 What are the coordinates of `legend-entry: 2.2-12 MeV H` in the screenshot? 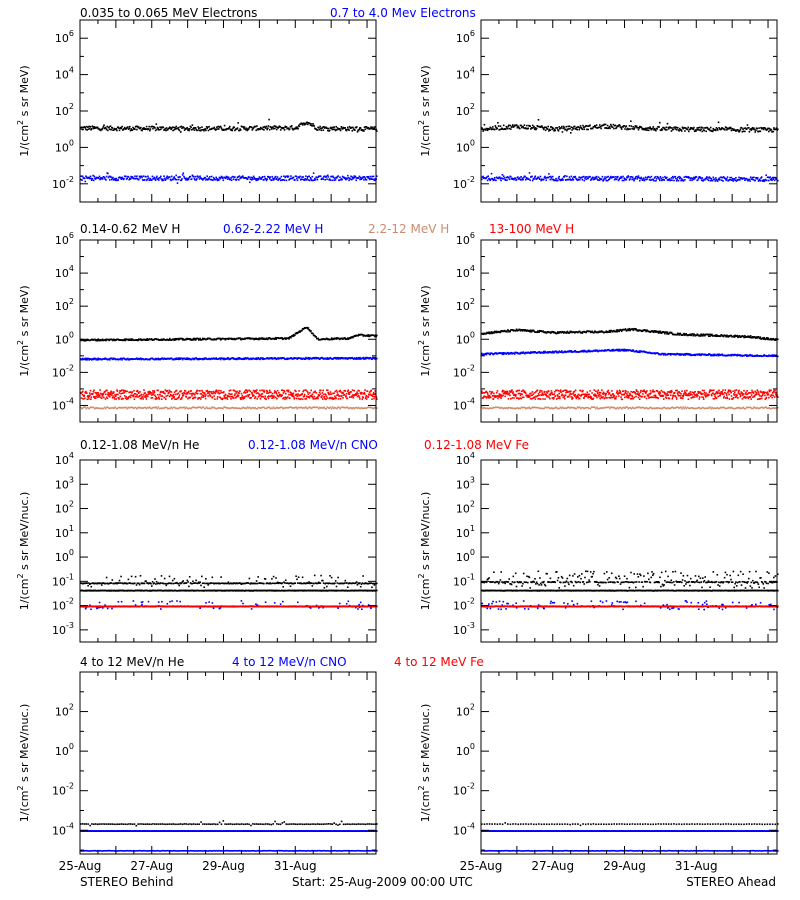 It's located at (408, 229).